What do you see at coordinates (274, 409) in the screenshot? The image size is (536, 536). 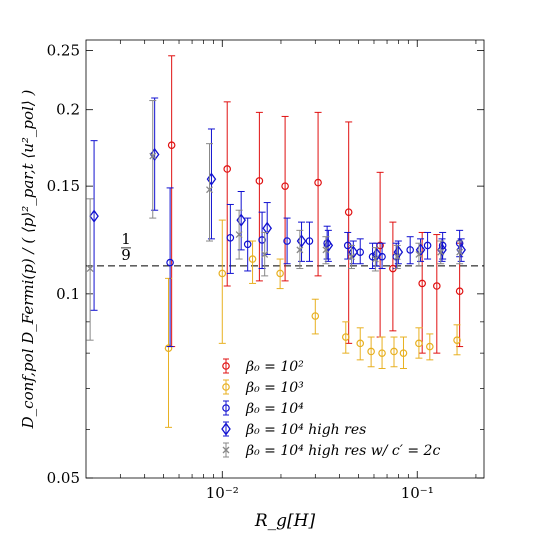 I see `legend-label: β₀ = 10⁴` at bounding box center [274, 409].